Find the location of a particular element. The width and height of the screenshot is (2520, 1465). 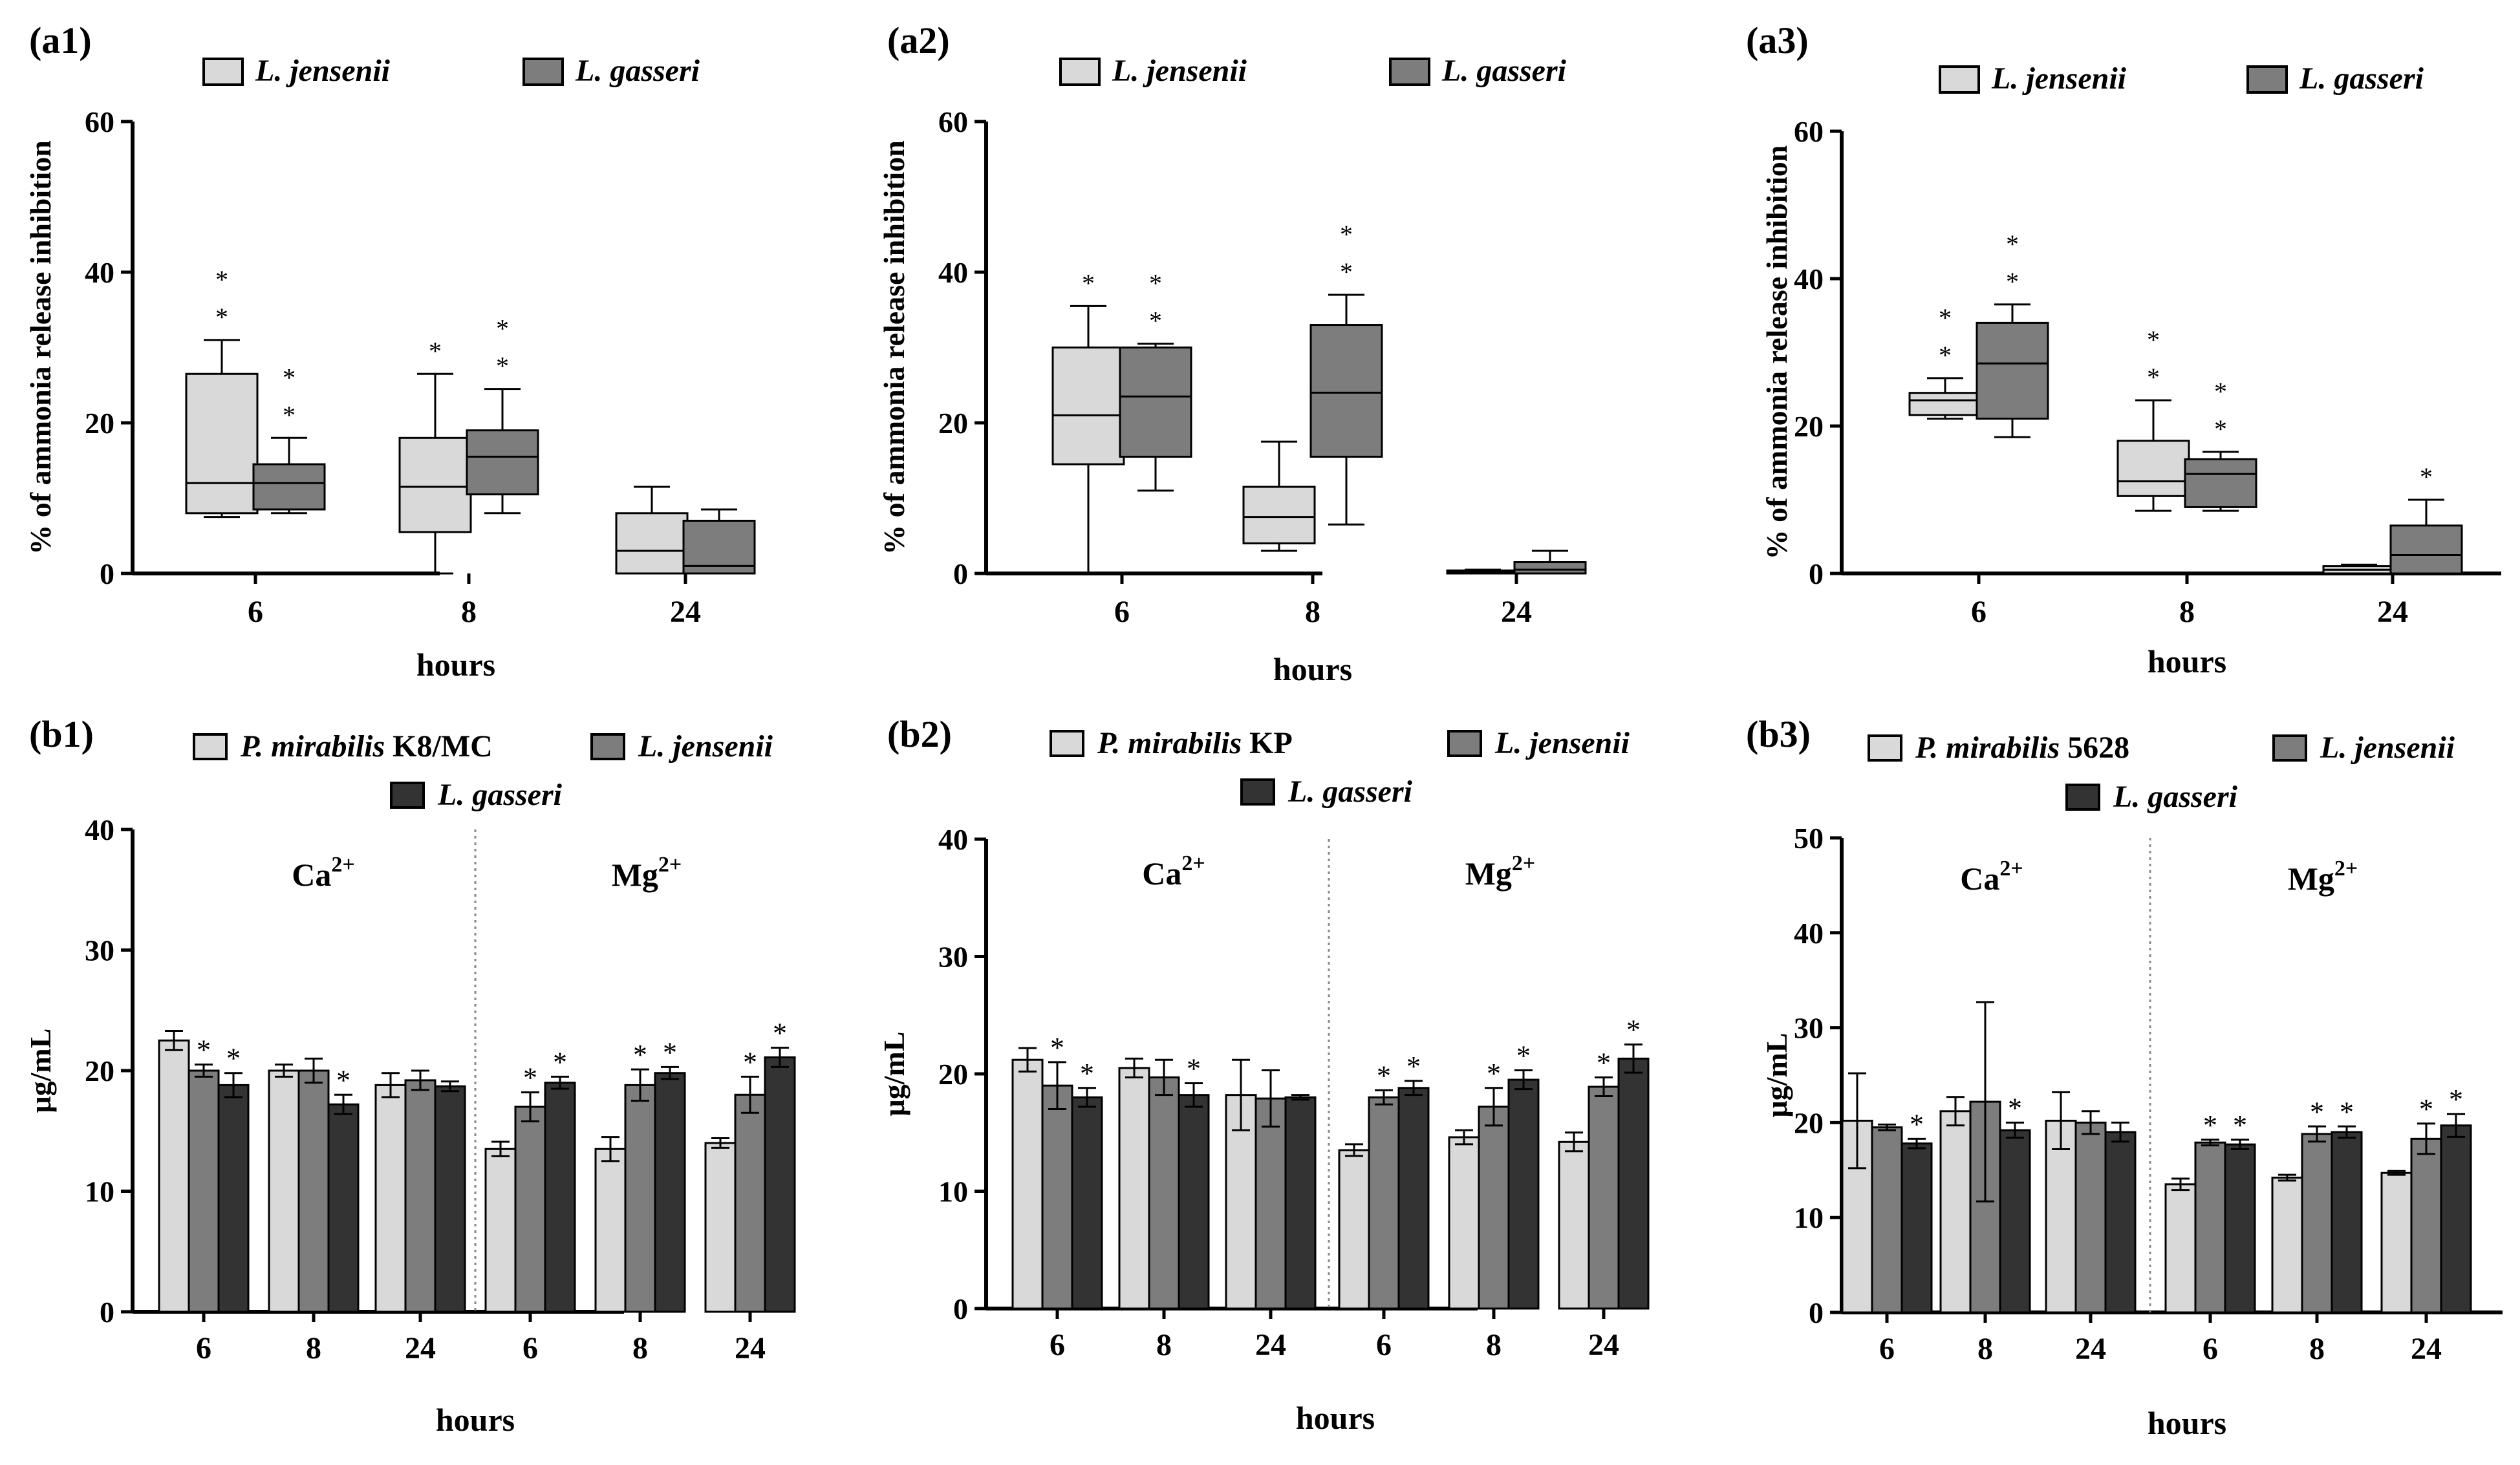

panel-label: (b1) is located at coordinates (61, 734).